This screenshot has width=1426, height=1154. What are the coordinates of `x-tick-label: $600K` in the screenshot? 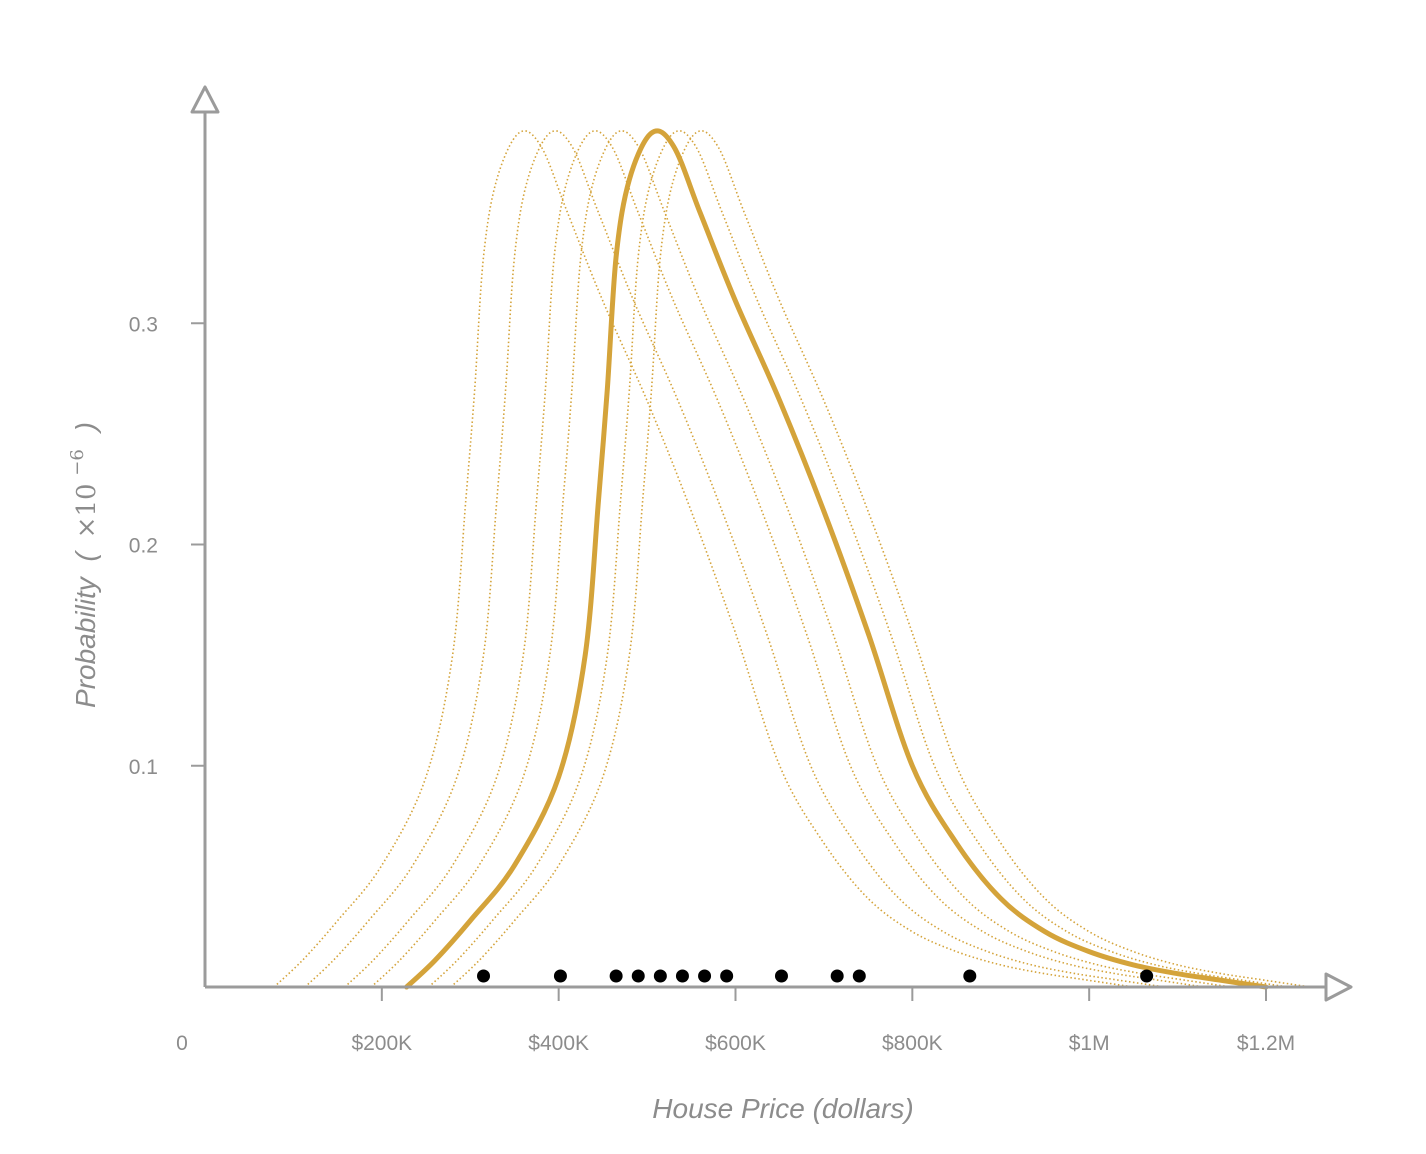 It's located at (735, 1043).